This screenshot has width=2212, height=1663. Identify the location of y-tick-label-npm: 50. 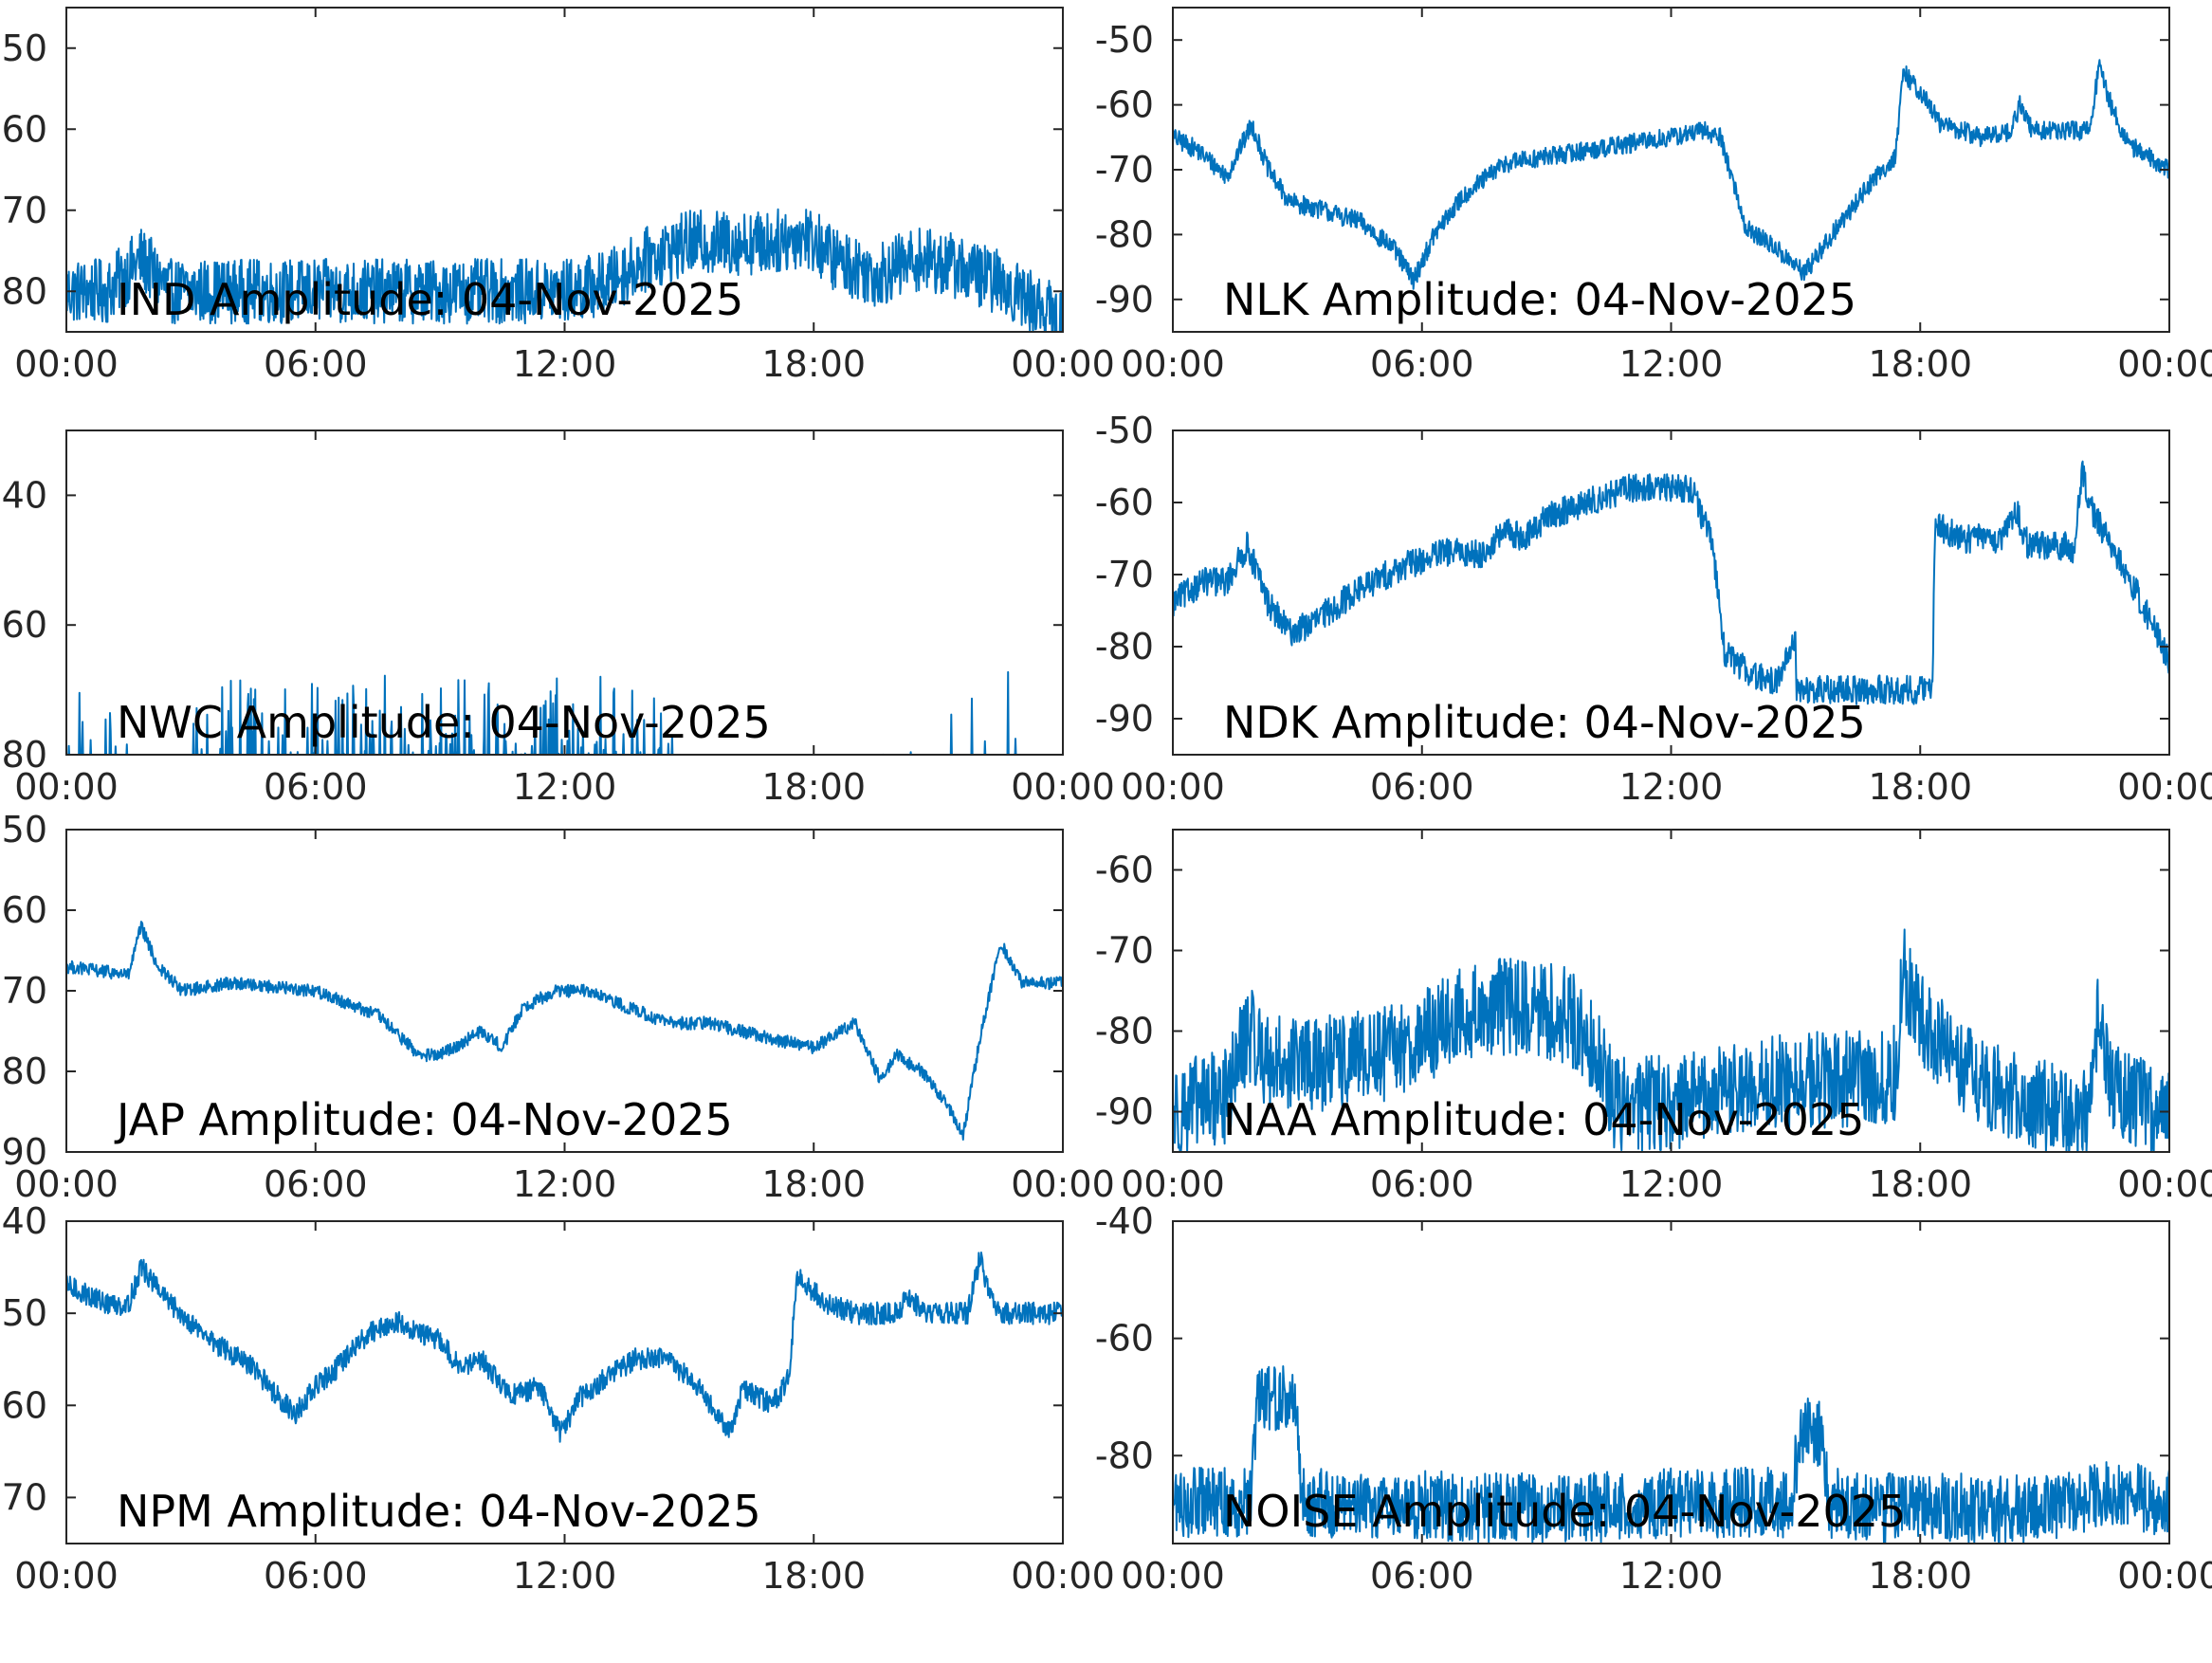
(24, 1313).